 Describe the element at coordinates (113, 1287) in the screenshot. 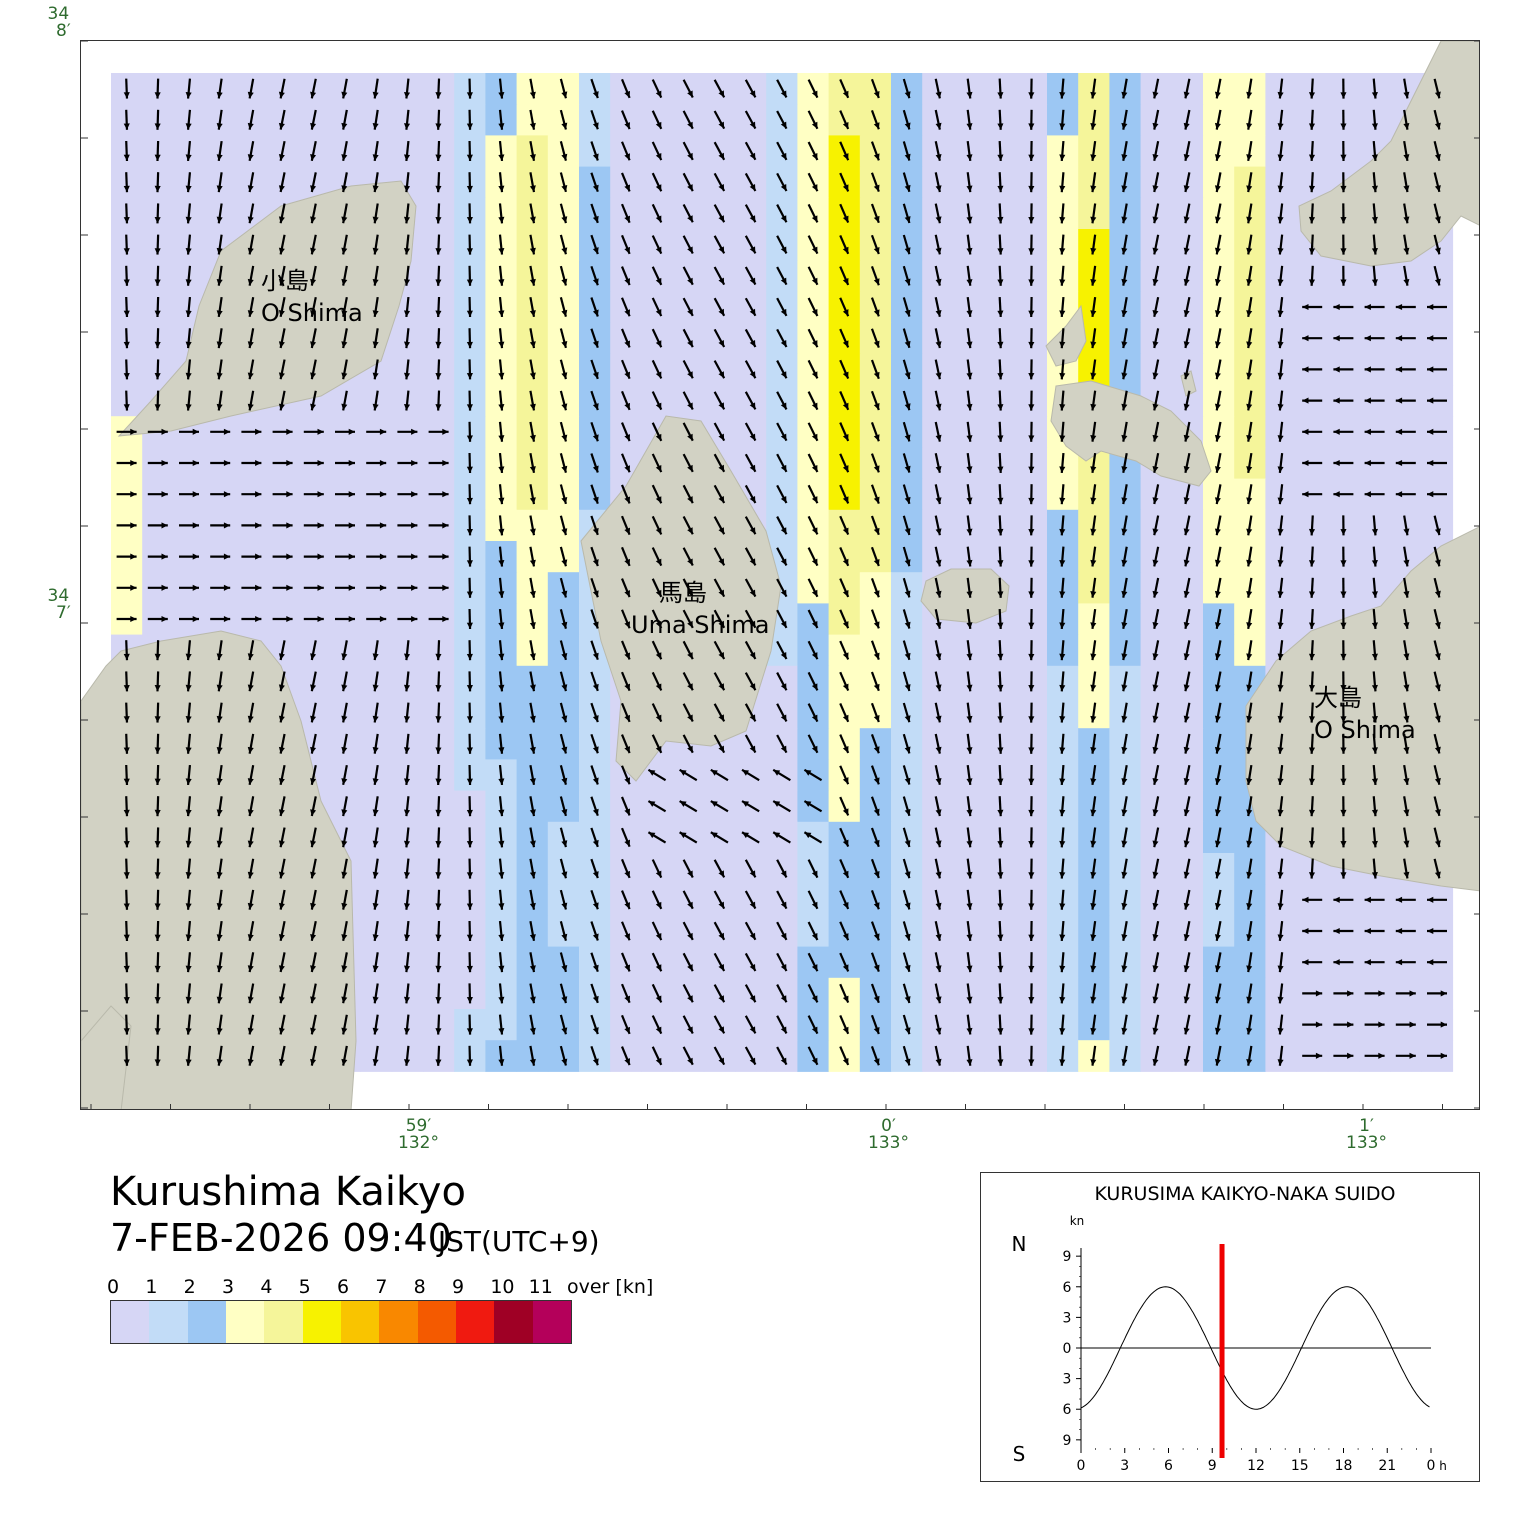

I see `legend-label: 0` at that location.